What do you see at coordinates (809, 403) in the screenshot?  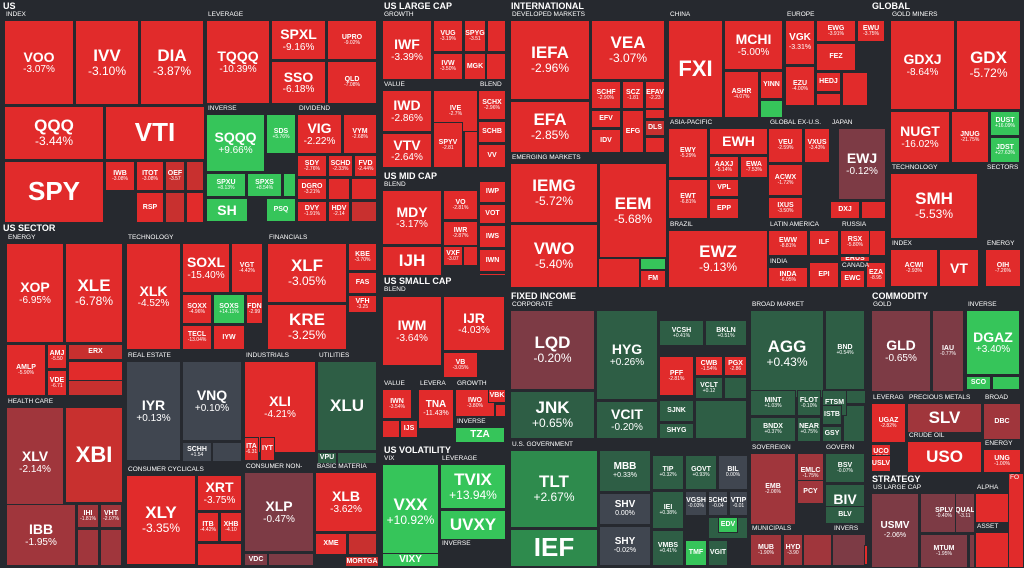 I see `etf-tile-flot: FLOT -0.10%` at bounding box center [809, 403].